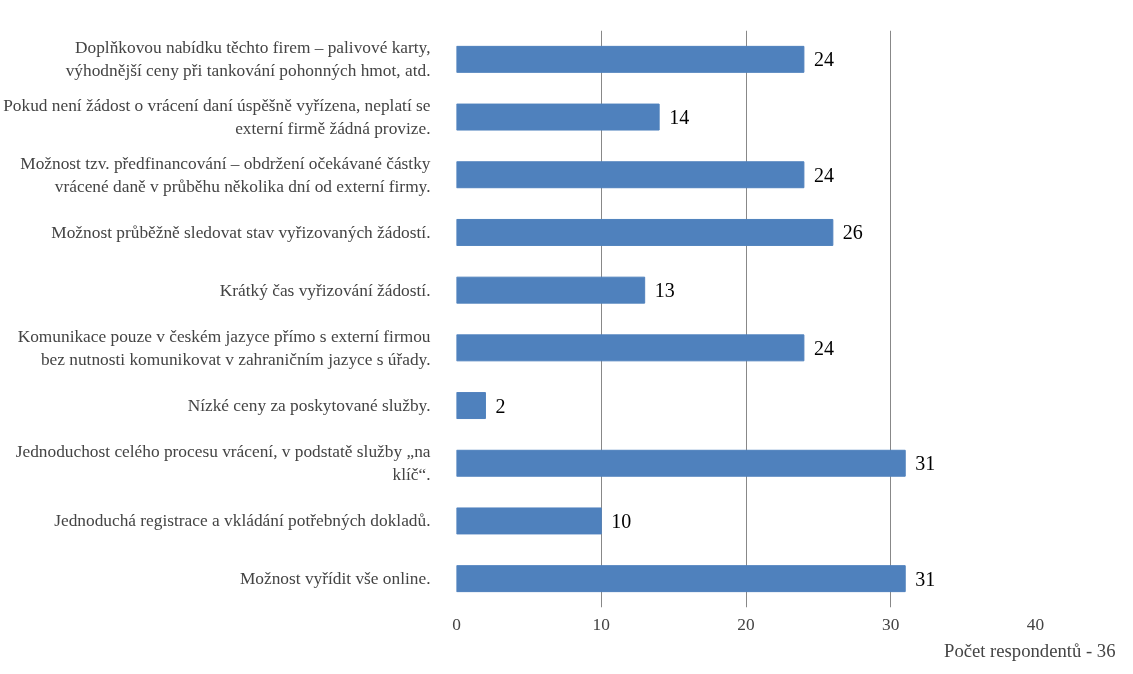 The width and height of the screenshot is (1133, 674). What do you see at coordinates (325, 290) in the screenshot?
I see `y-tick-label: Krátký čas vyřizování žádostí.` at bounding box center [325, 290].